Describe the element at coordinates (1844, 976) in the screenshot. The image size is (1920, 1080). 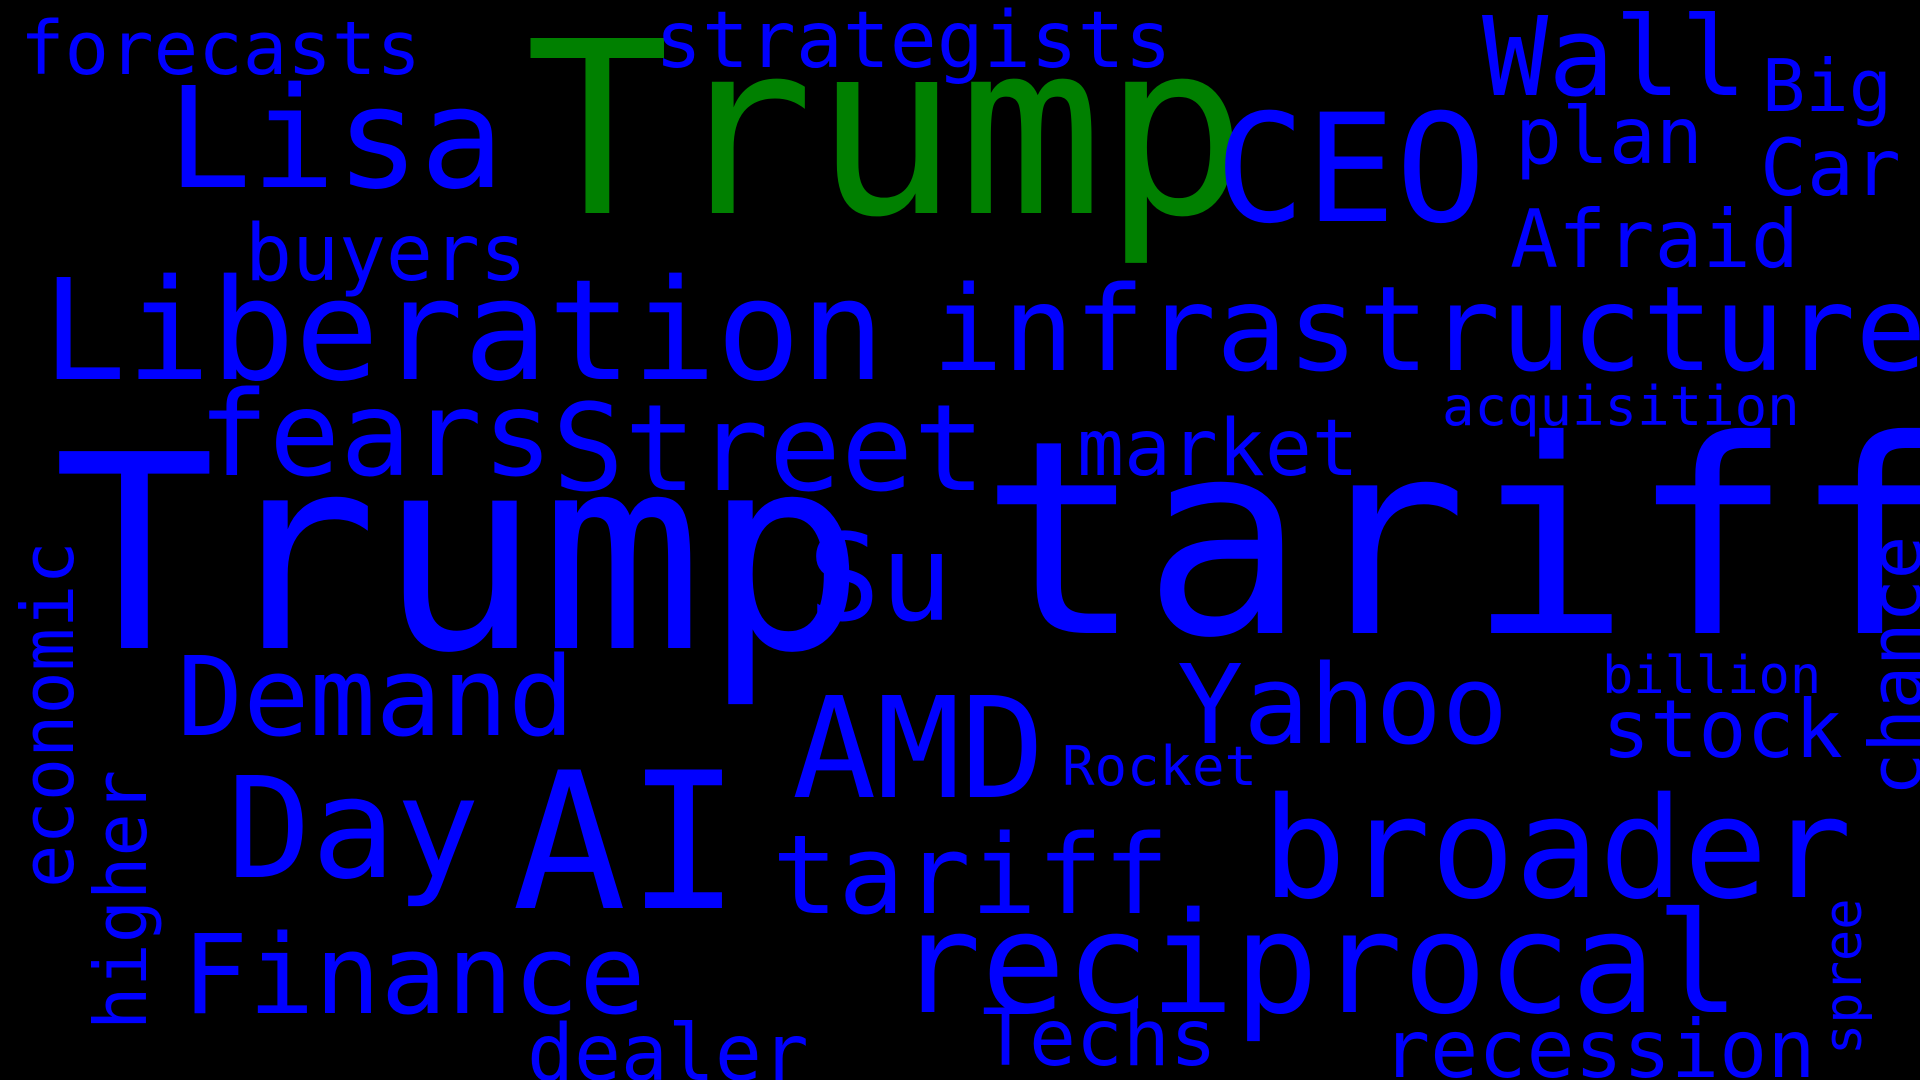
I see `word-spree: spree` at that location.